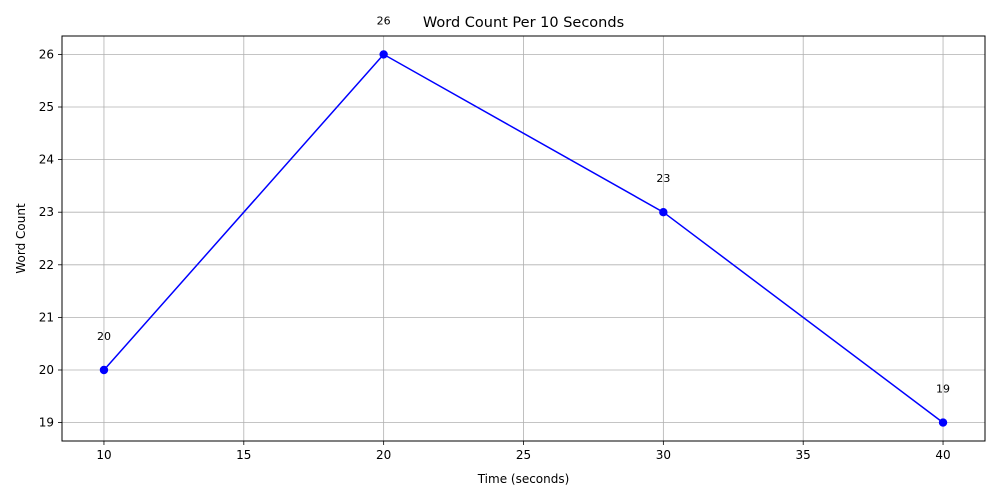  I want to click on y-tick-label: 21, so click(46, 317).